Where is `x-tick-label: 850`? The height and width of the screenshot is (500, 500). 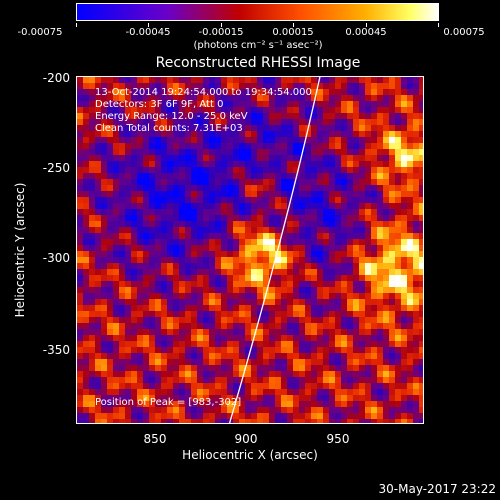 x-tick-label: 850 is located at coordinates (155, 439).